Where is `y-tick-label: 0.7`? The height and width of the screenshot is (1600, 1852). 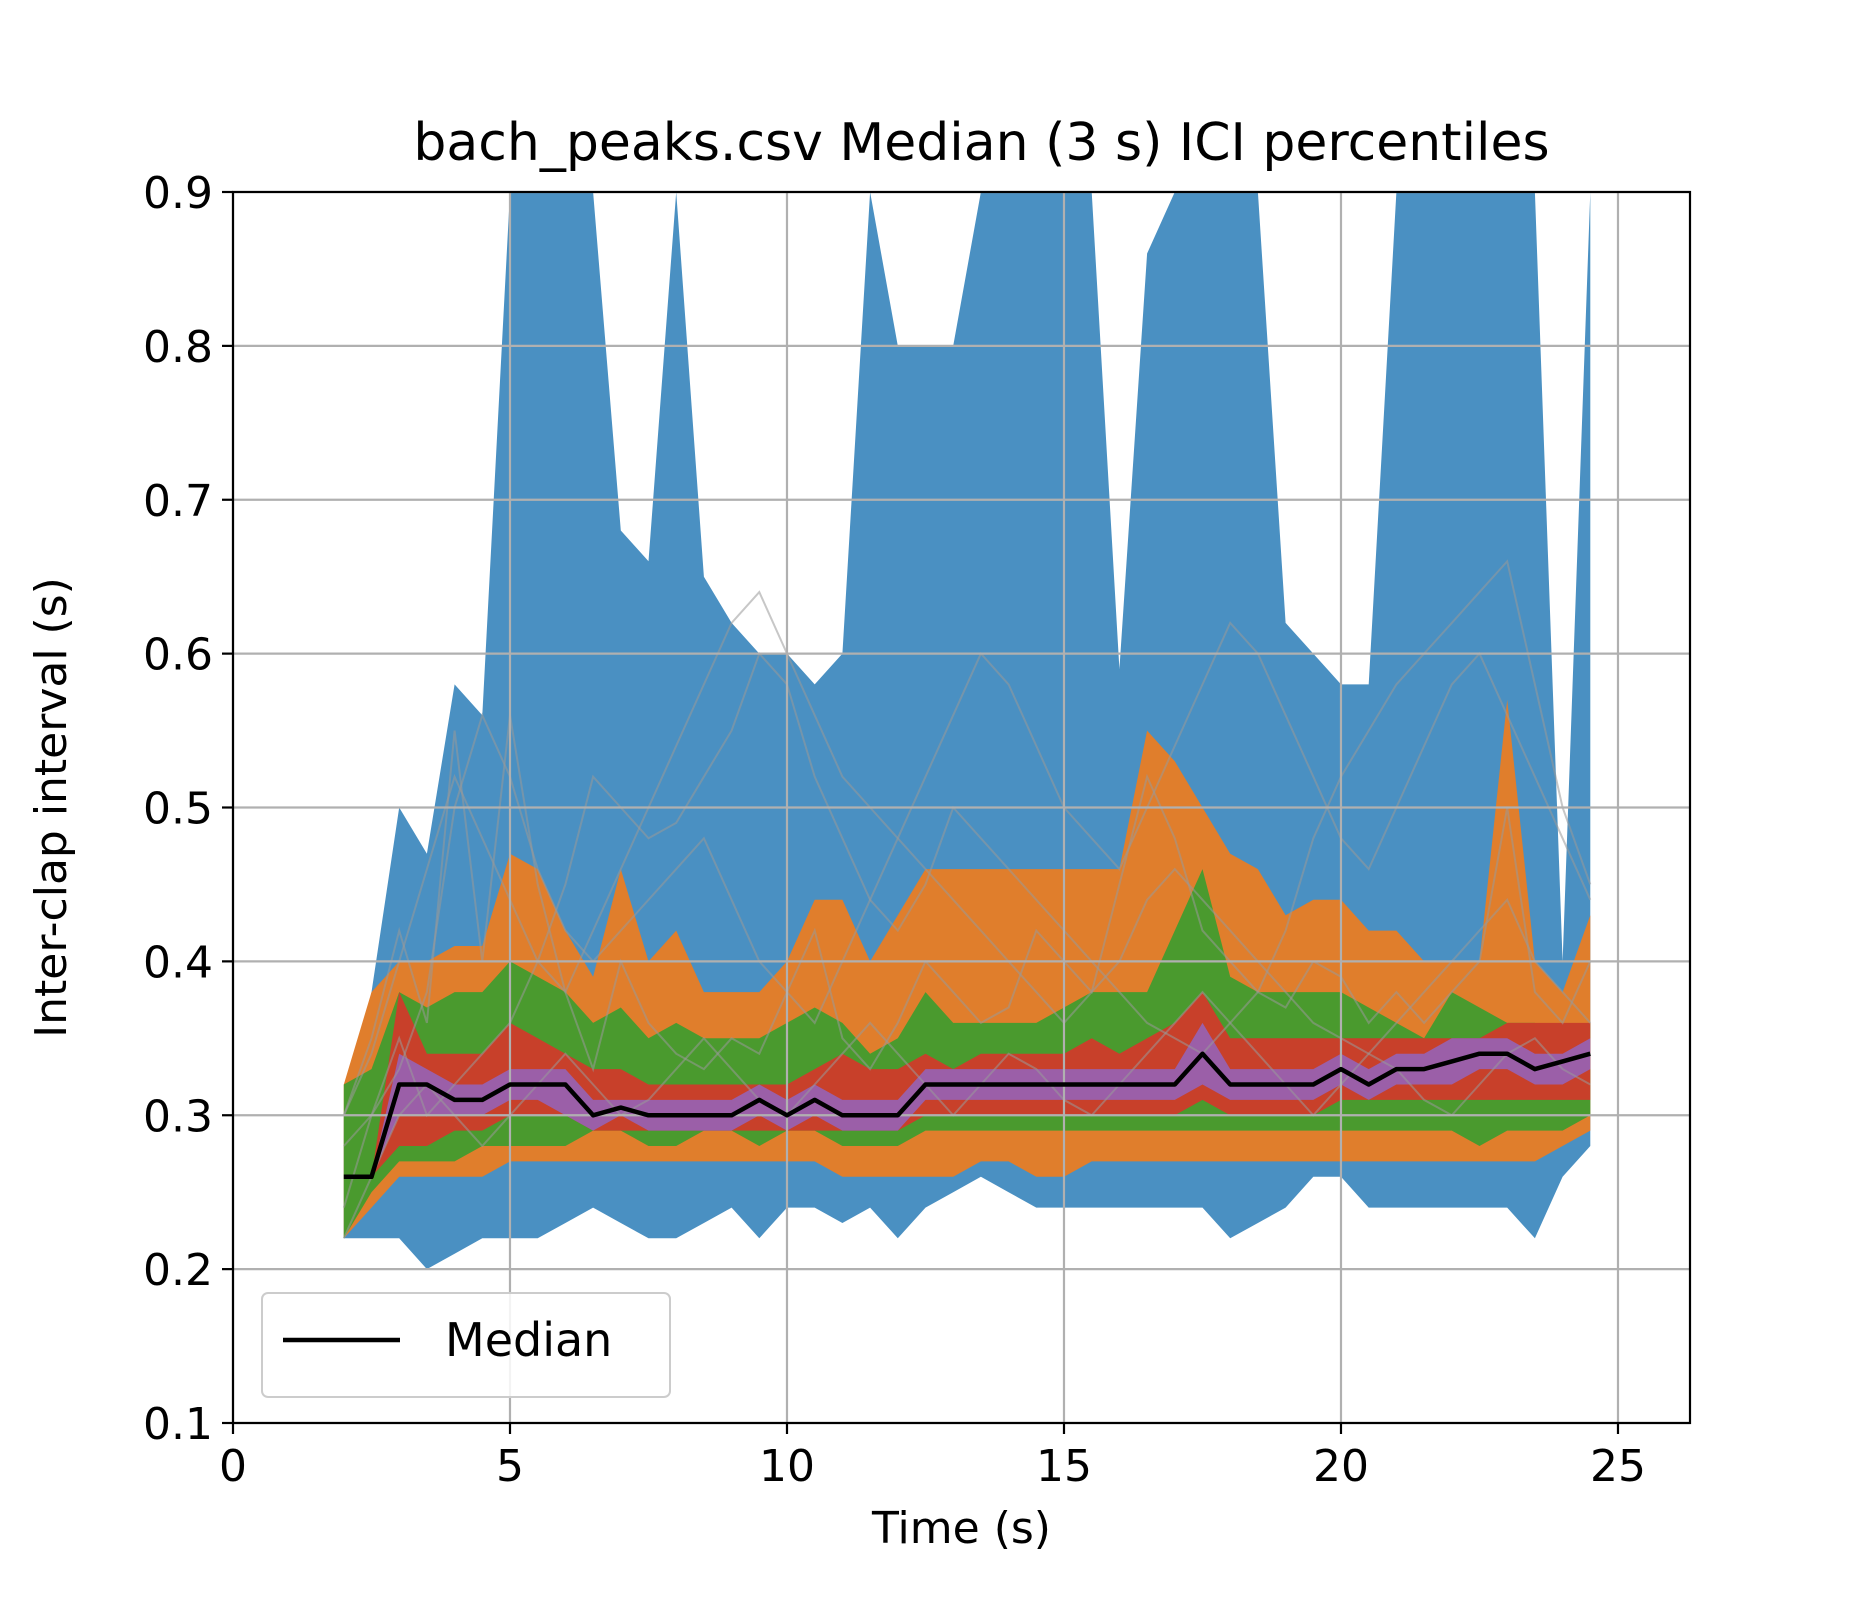 y-tick-label: 0.7 is located at coordinates (178, 501).